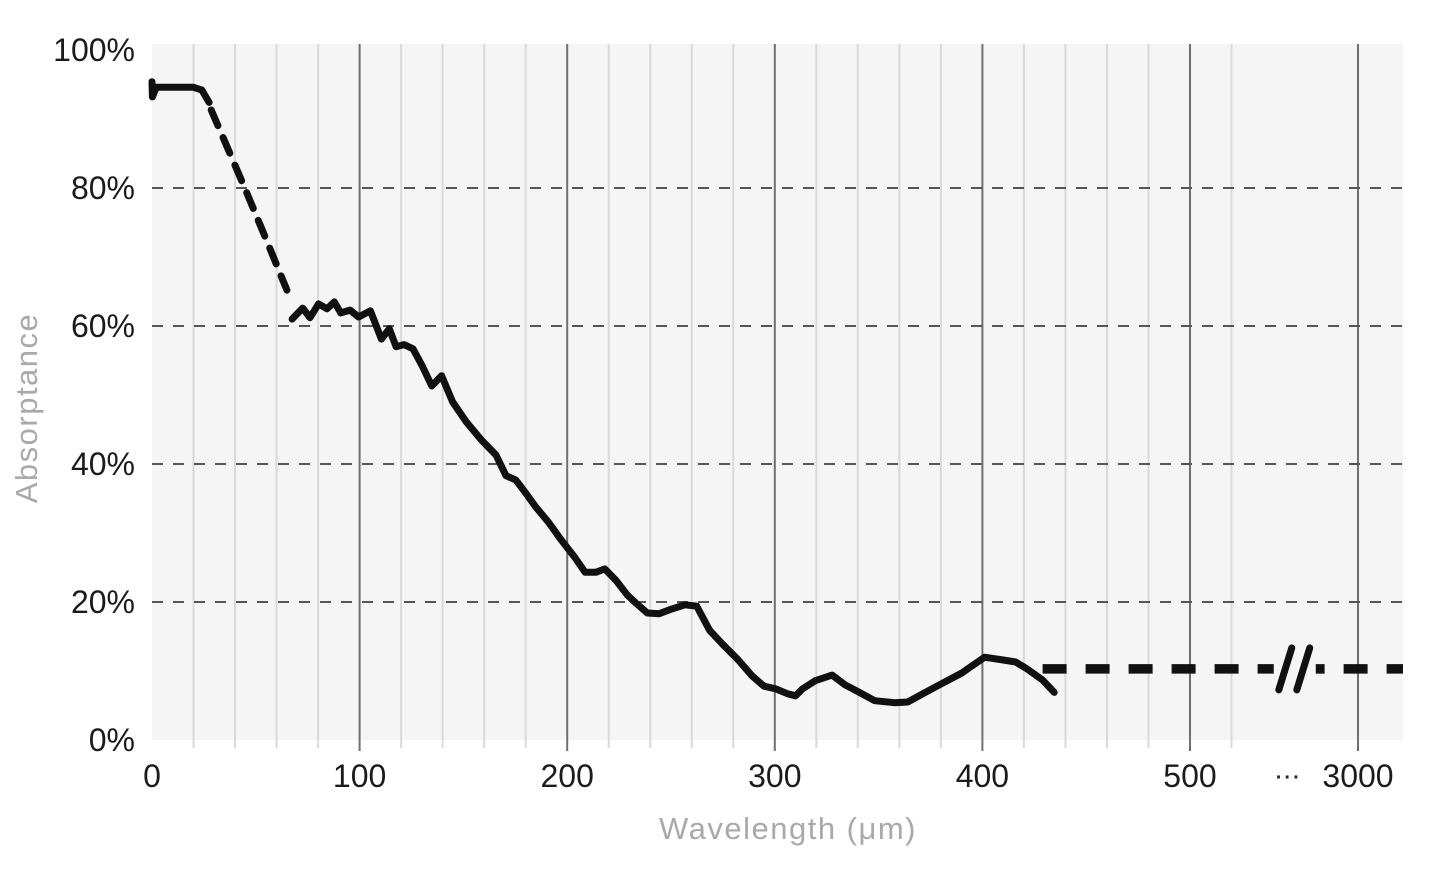 The height and width of the screenshot is (870, 1434). What do you see at coordinates (1357, 776) in the screenshot?
I see `x-tick-label: 3000` at bounding box center [1357, 776].